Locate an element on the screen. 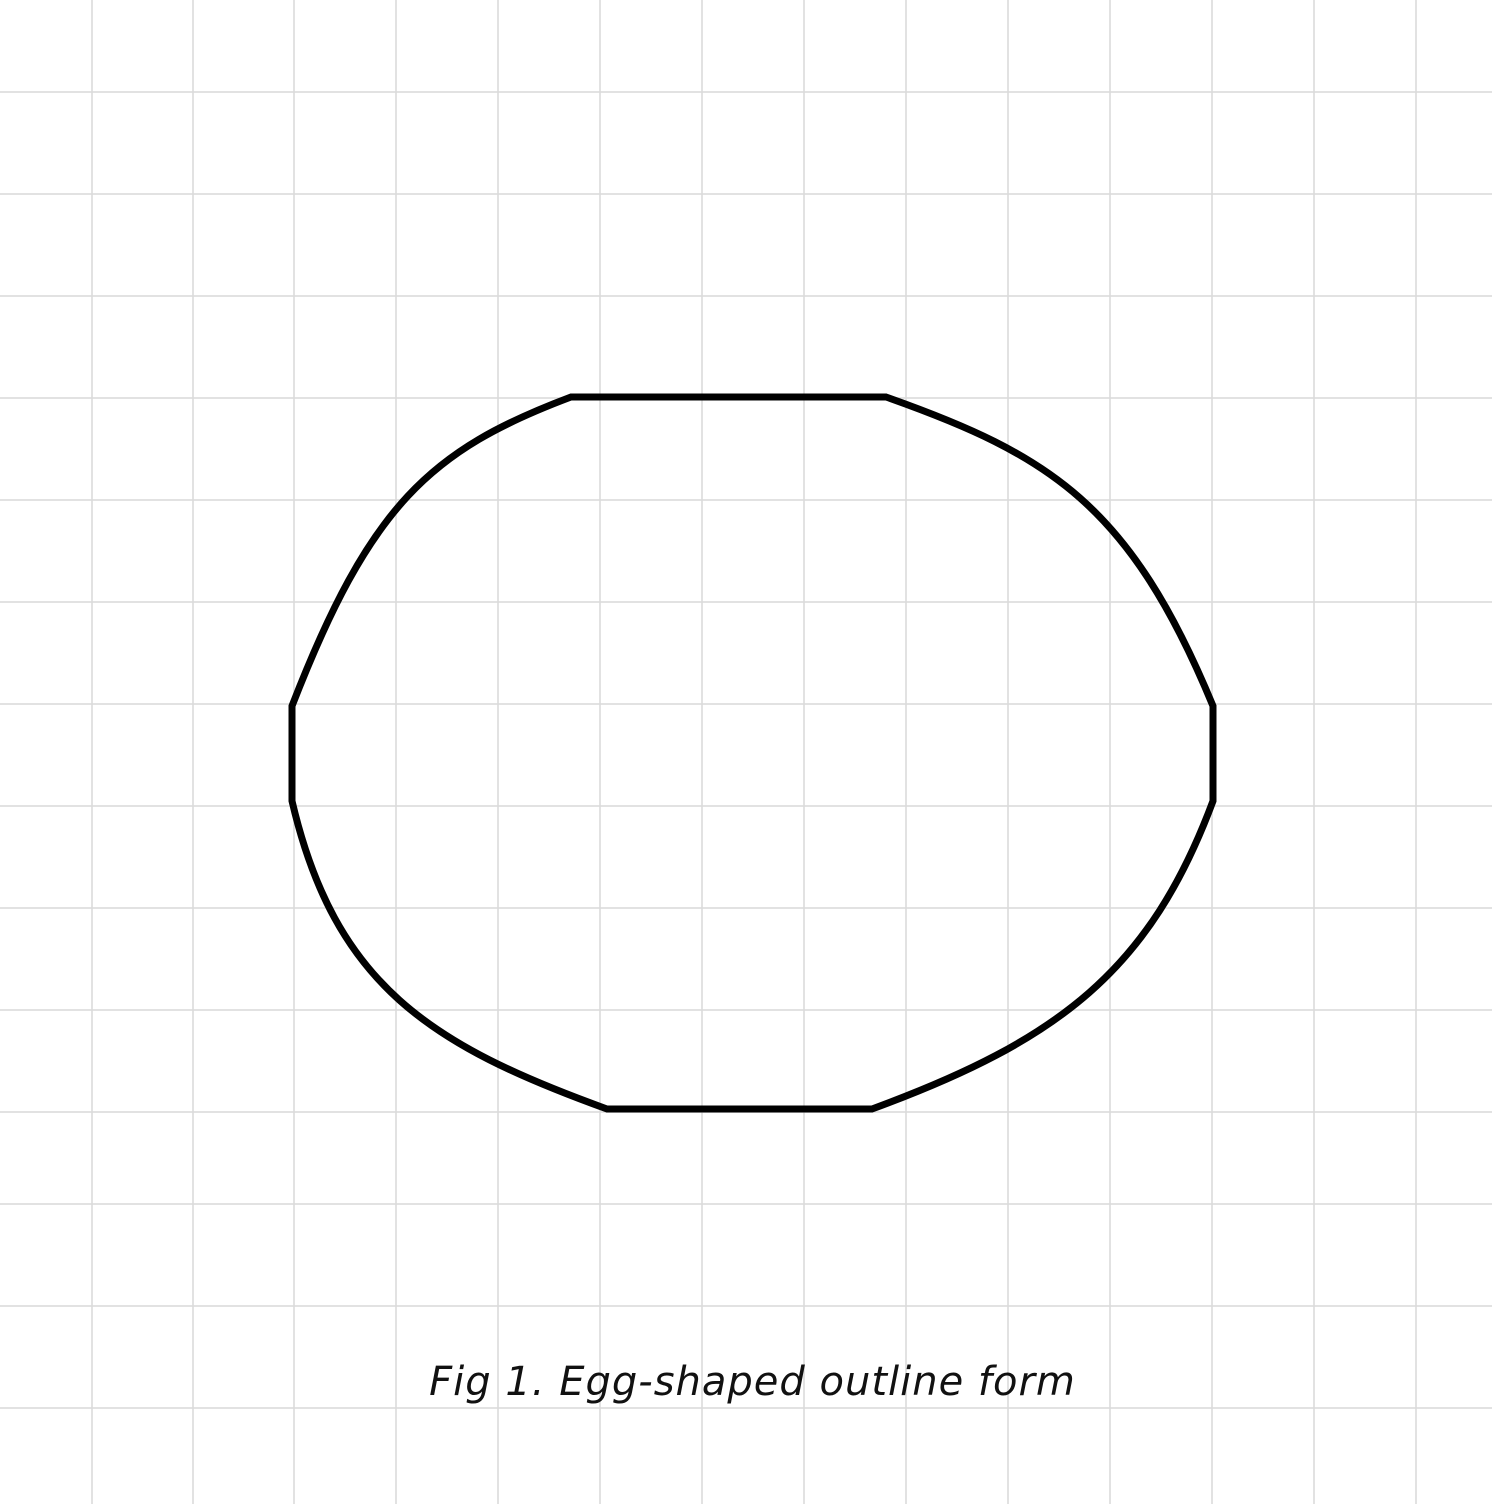 The width and height of the screenshot is (1505, 1504). figure-caption: Fig 1. Egg-shaped outline form is located at coordinates (752, 1382).